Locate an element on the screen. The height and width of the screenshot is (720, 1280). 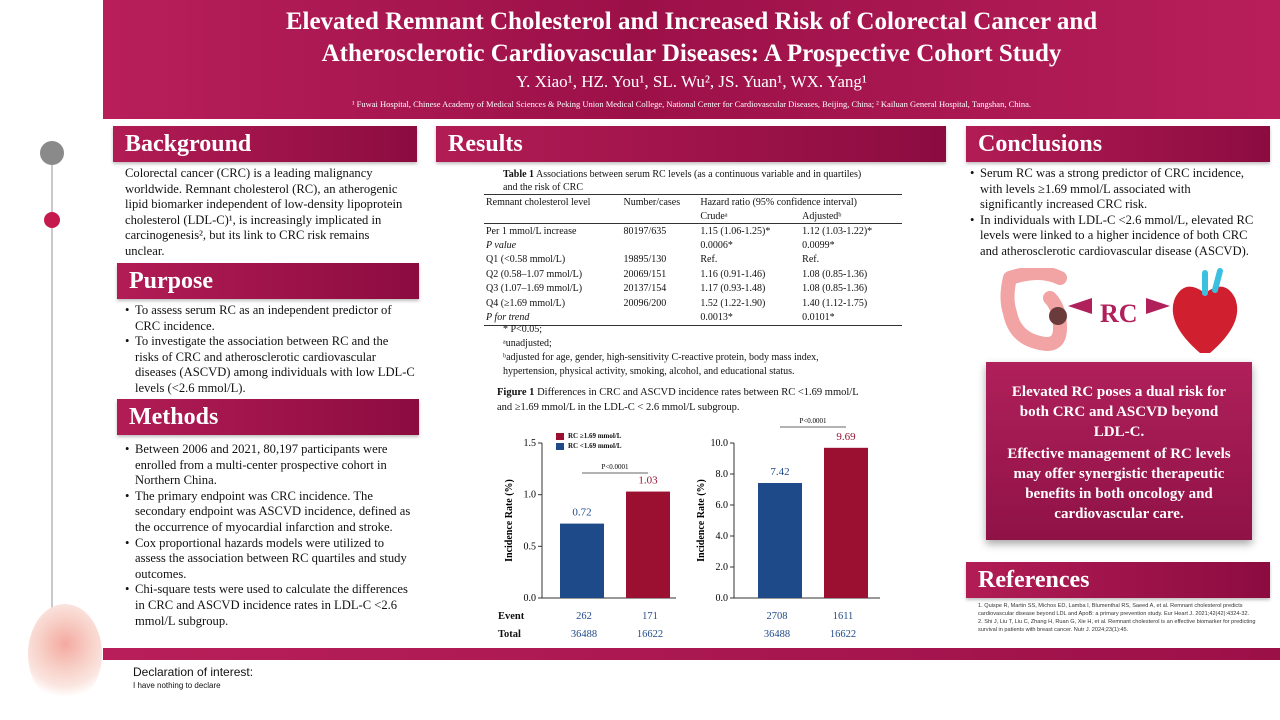
legend-label: RC <1.69 mmol/L is located at coordinates (595, 446).